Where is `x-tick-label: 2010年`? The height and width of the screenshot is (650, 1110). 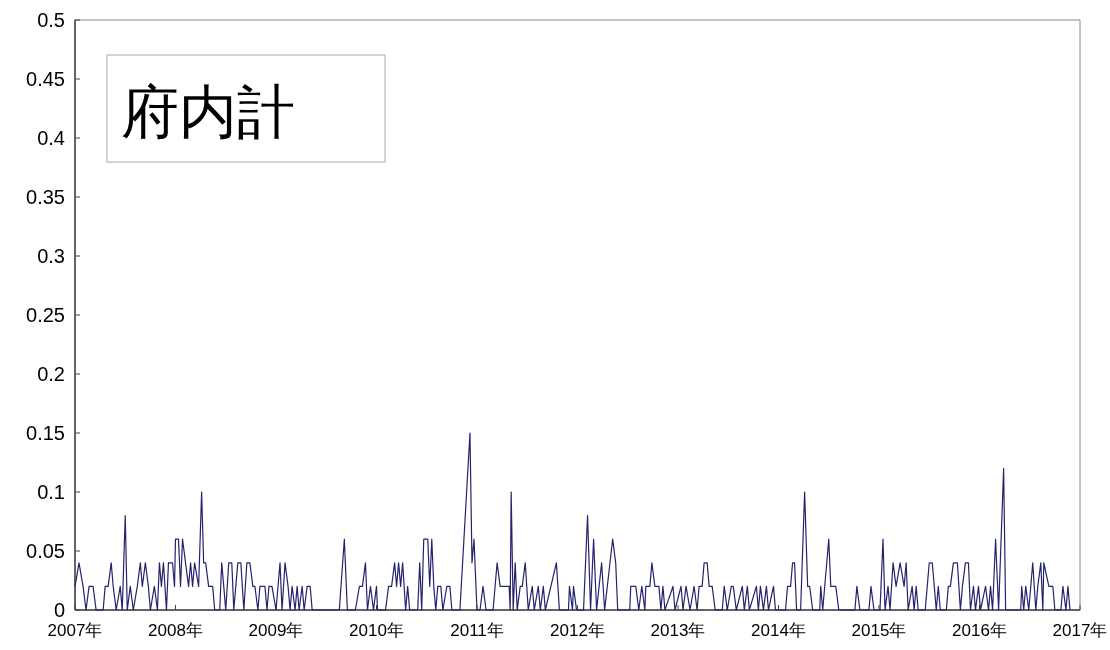
x-tick-label: 2010年 is located at coordinates (376, 630).